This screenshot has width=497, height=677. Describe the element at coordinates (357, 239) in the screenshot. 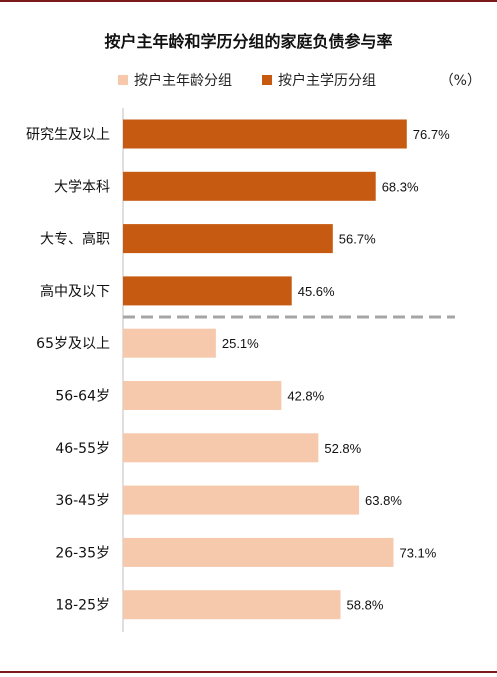

I see `value-label: 56.7%` at that location.